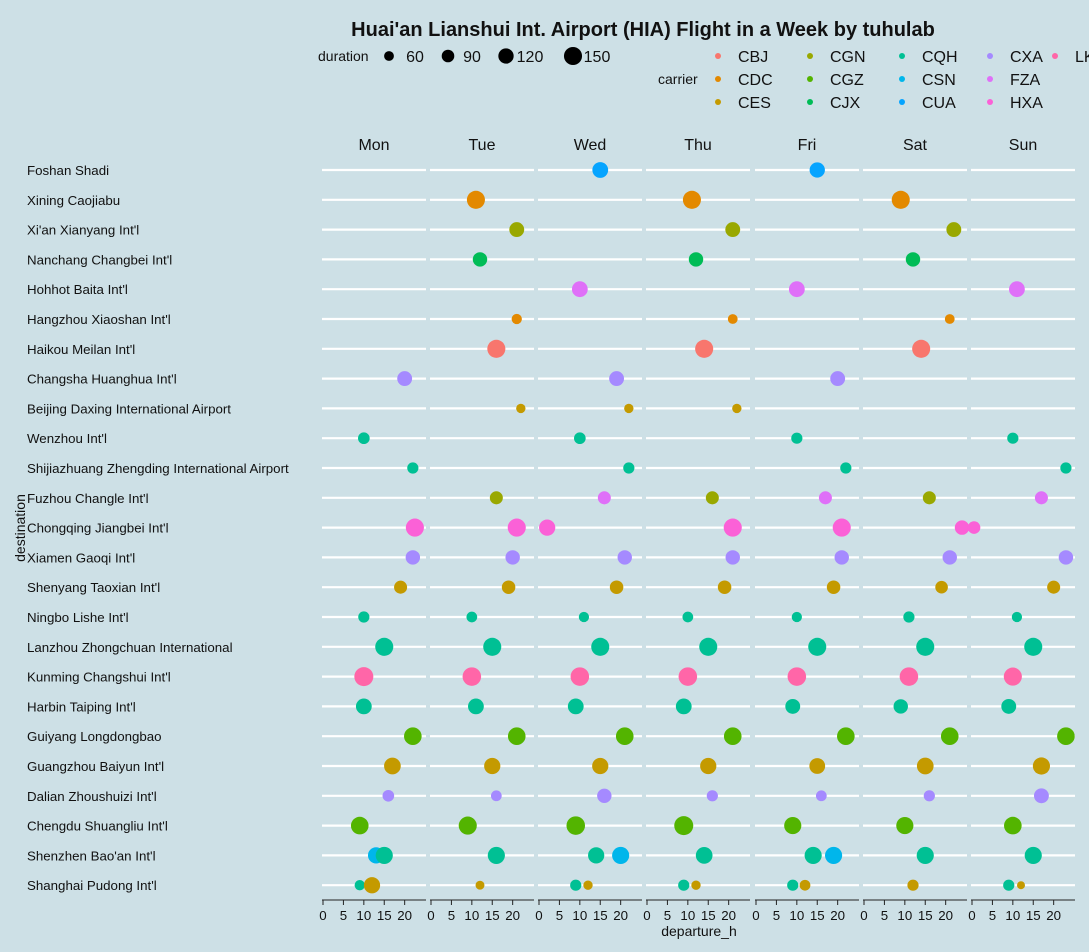 The height and width of the screenshot is (952, 1089). I want to click on carrier-legend-label: CSN, so click(939, 80).